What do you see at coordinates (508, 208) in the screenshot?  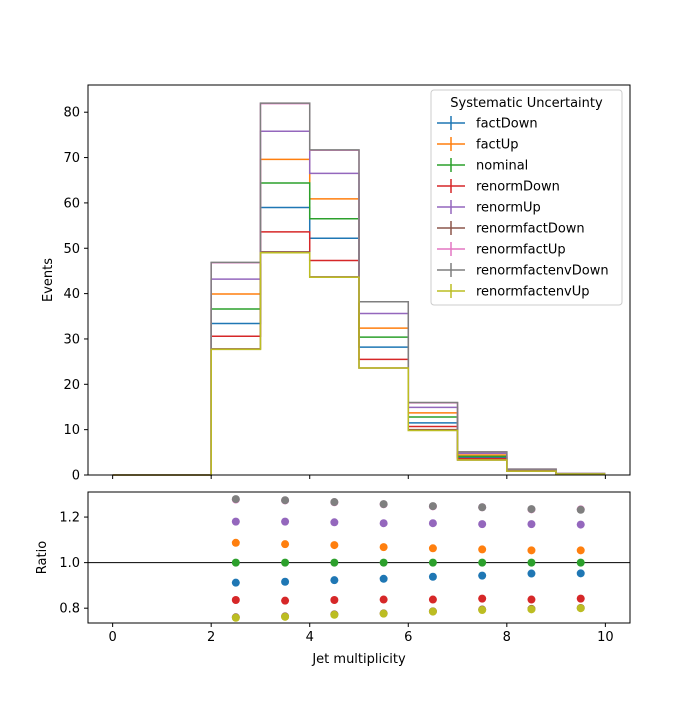 I see `legend-label: renormUp` at bounding box center [508, 208].